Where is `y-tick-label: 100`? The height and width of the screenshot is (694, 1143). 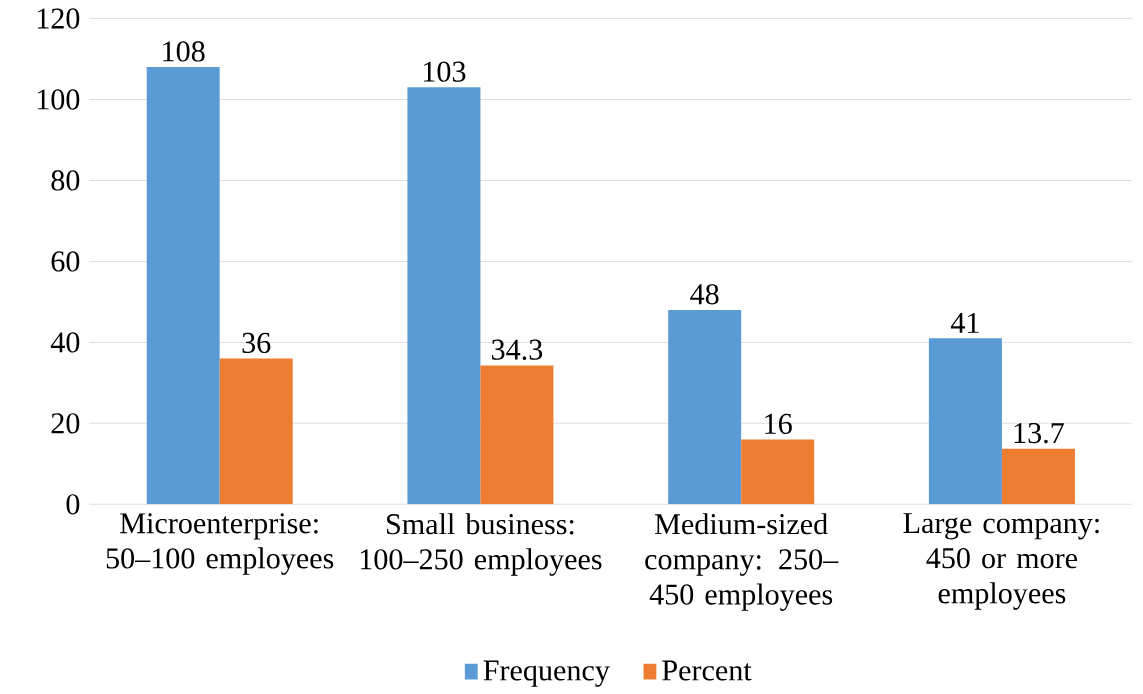
y-tick-label: 100 is located at coordinates (58, 99).